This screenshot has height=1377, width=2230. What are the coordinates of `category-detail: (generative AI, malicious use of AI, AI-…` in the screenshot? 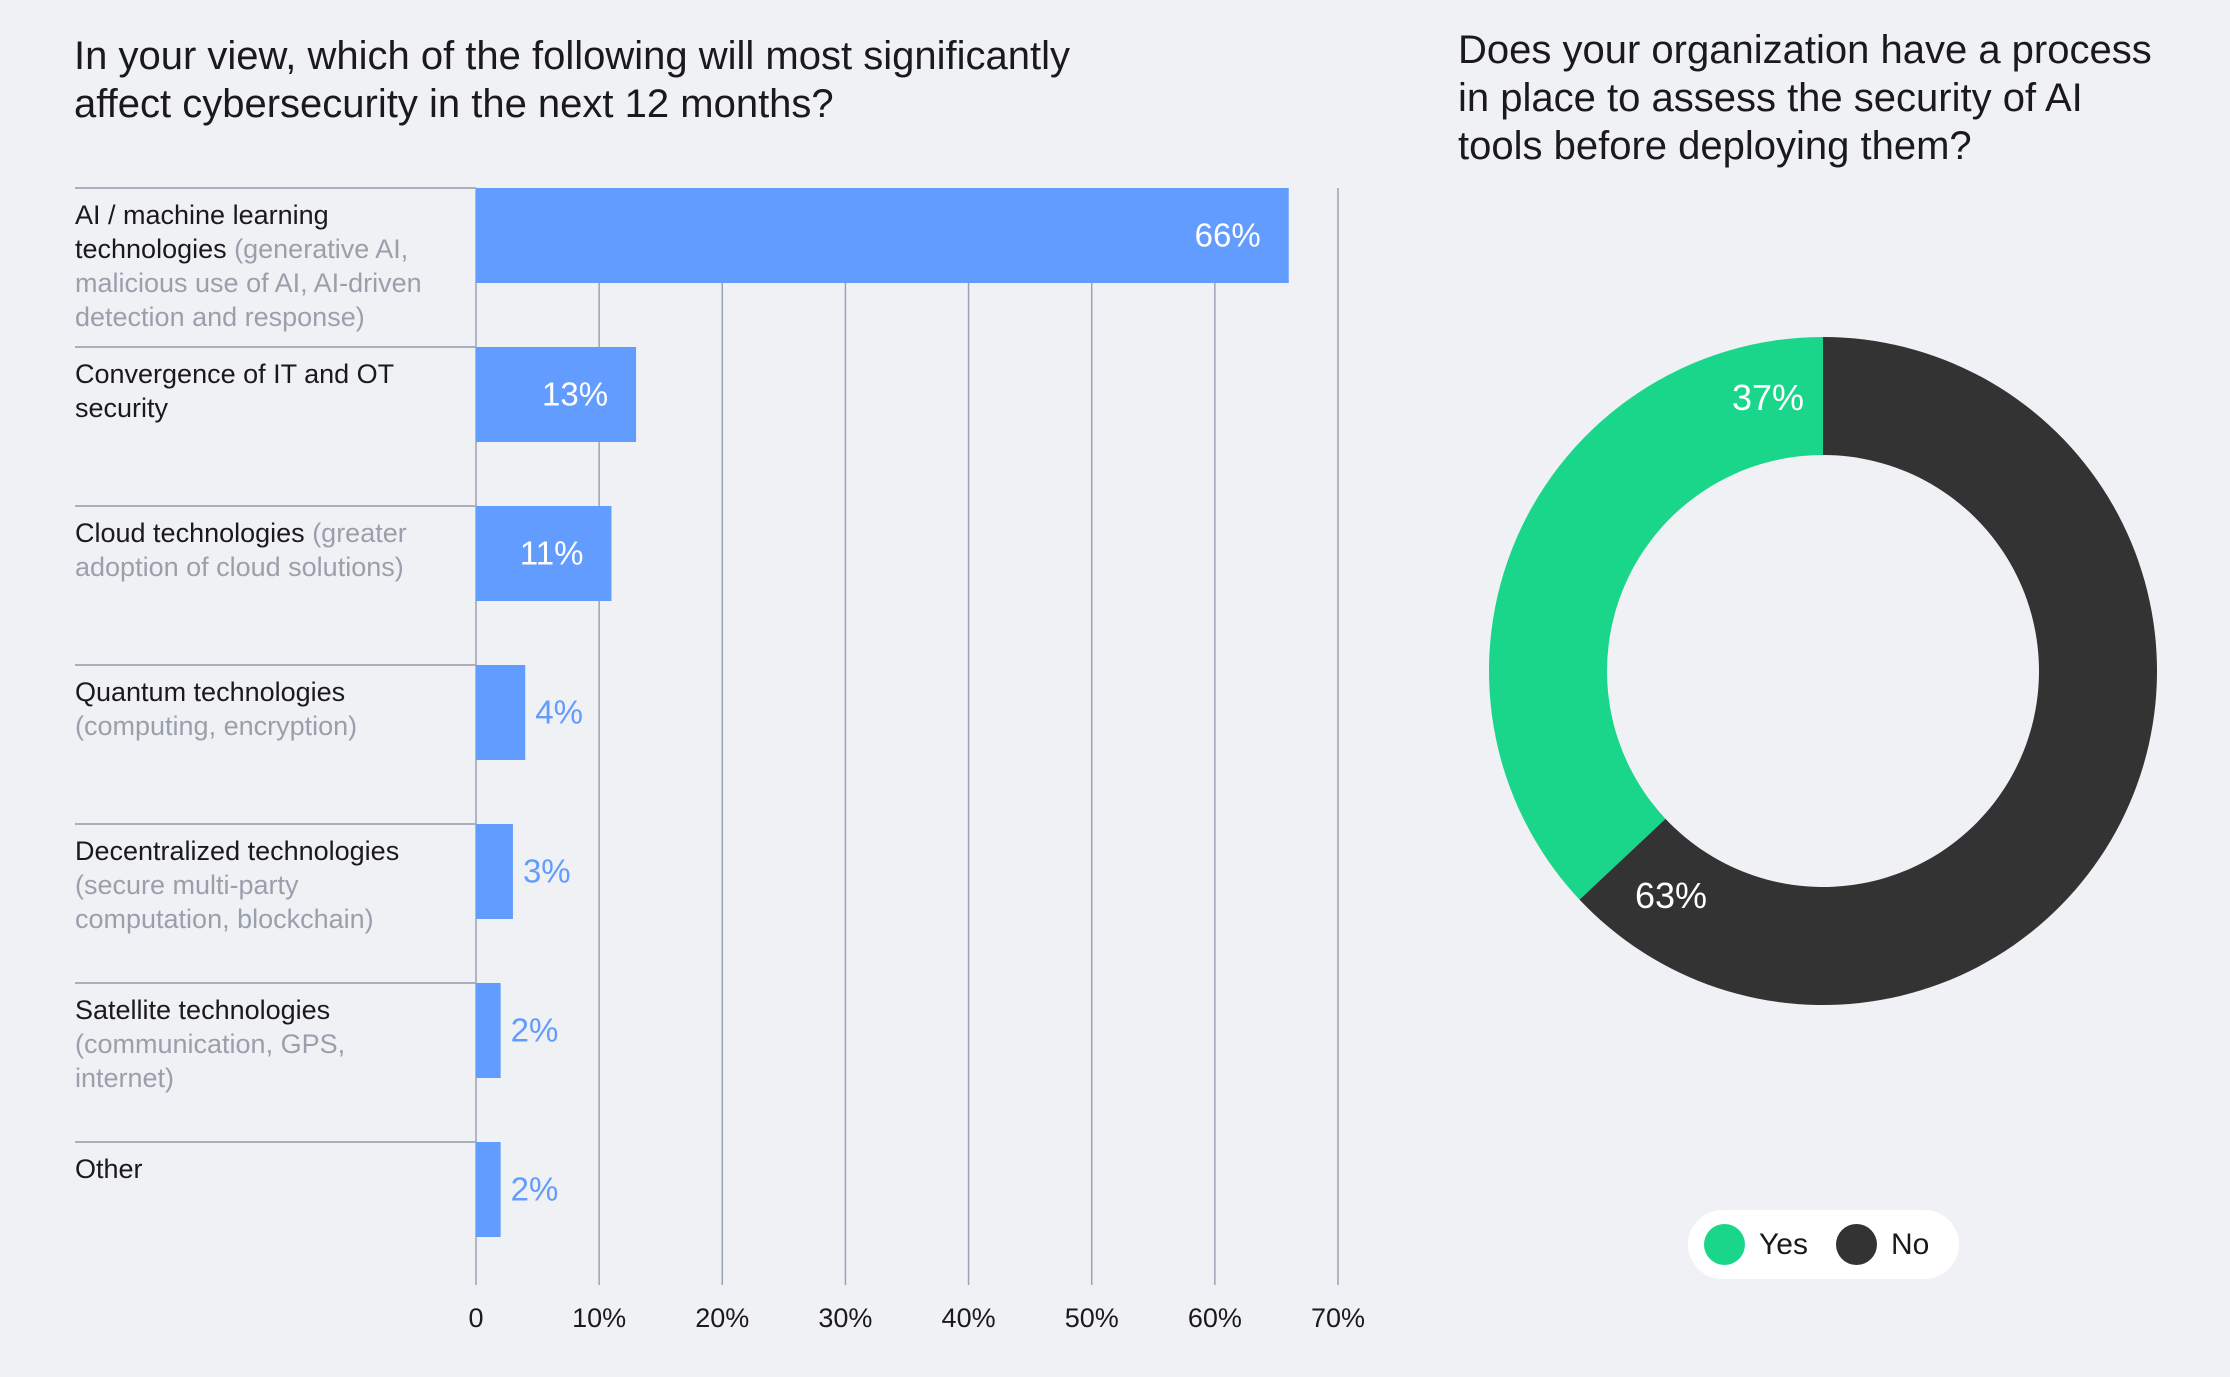 It's located at (248, 283).